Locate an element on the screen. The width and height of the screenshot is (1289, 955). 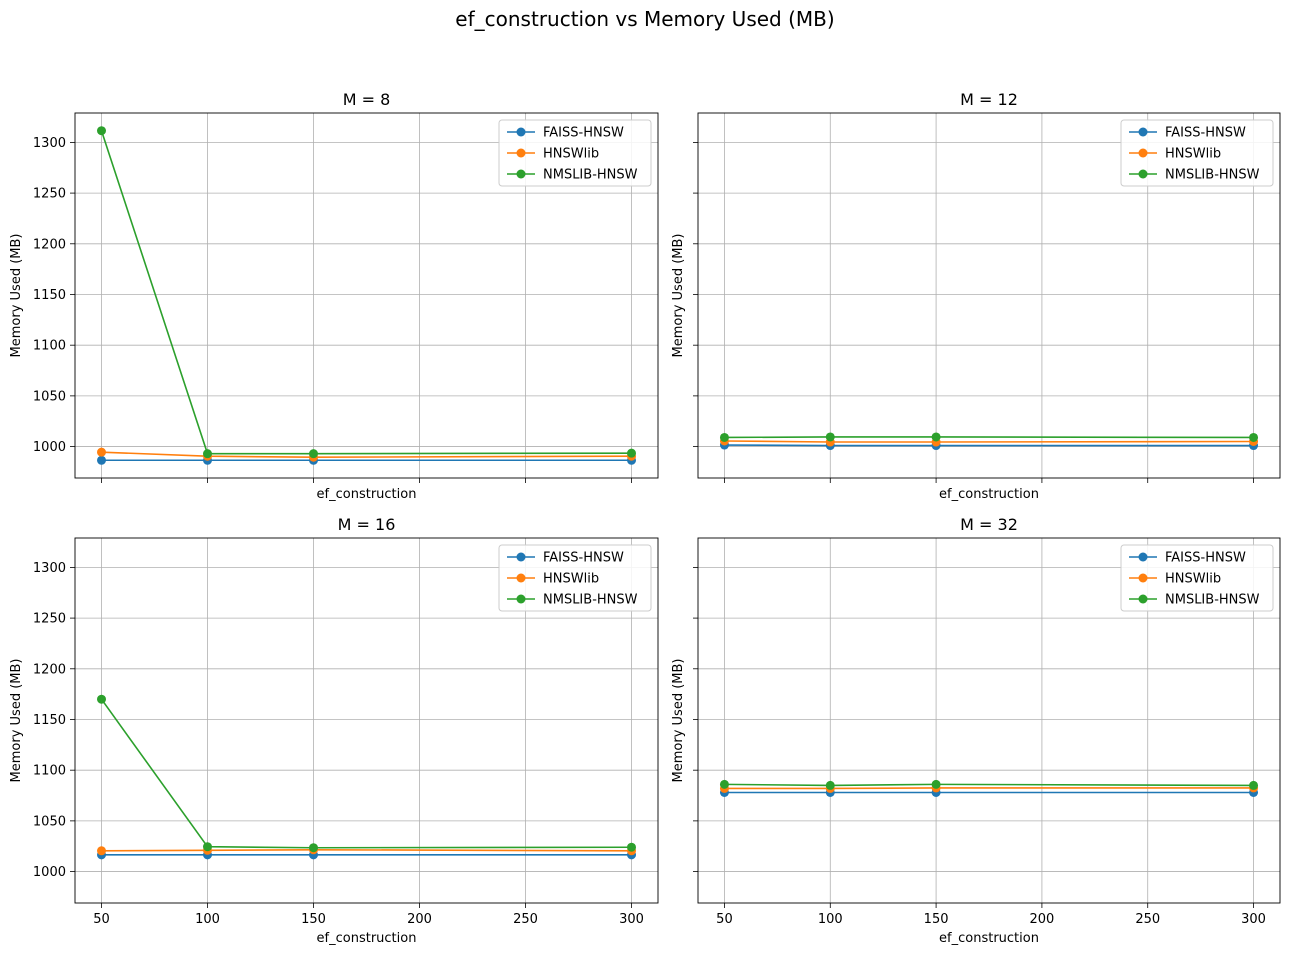
subplot-title: M = 16 is located at coordinates (367, 524).